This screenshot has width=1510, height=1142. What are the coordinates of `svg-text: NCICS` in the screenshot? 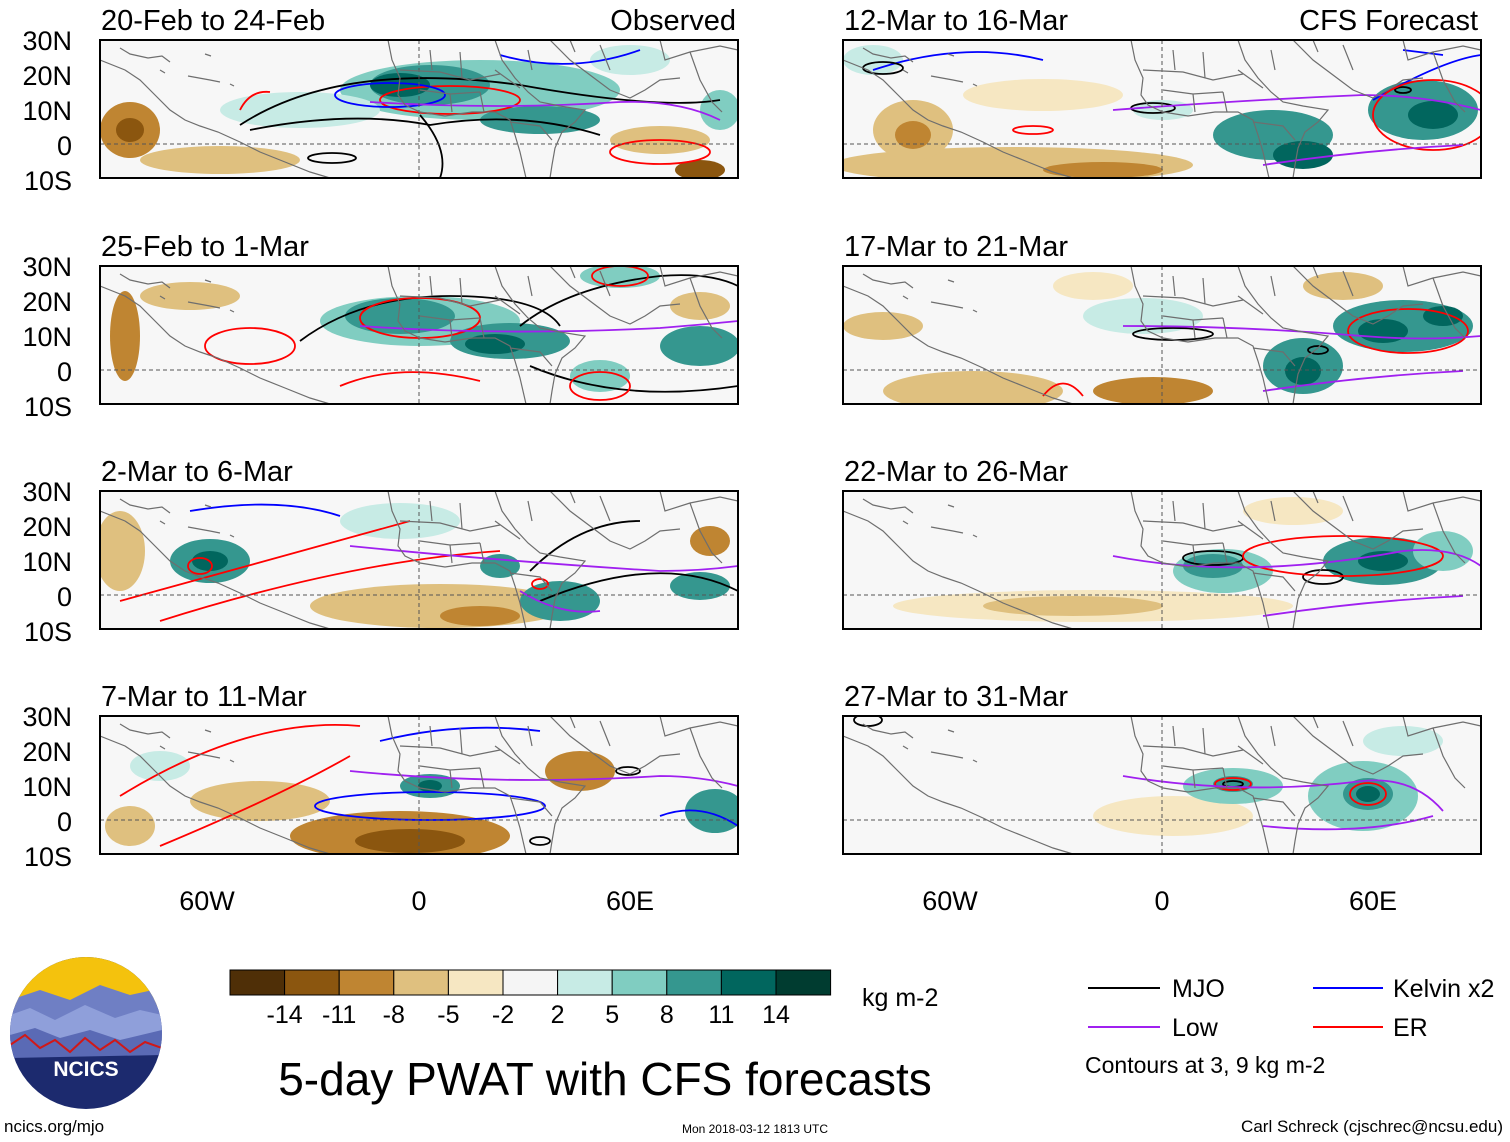 It's located at (85, 1069).